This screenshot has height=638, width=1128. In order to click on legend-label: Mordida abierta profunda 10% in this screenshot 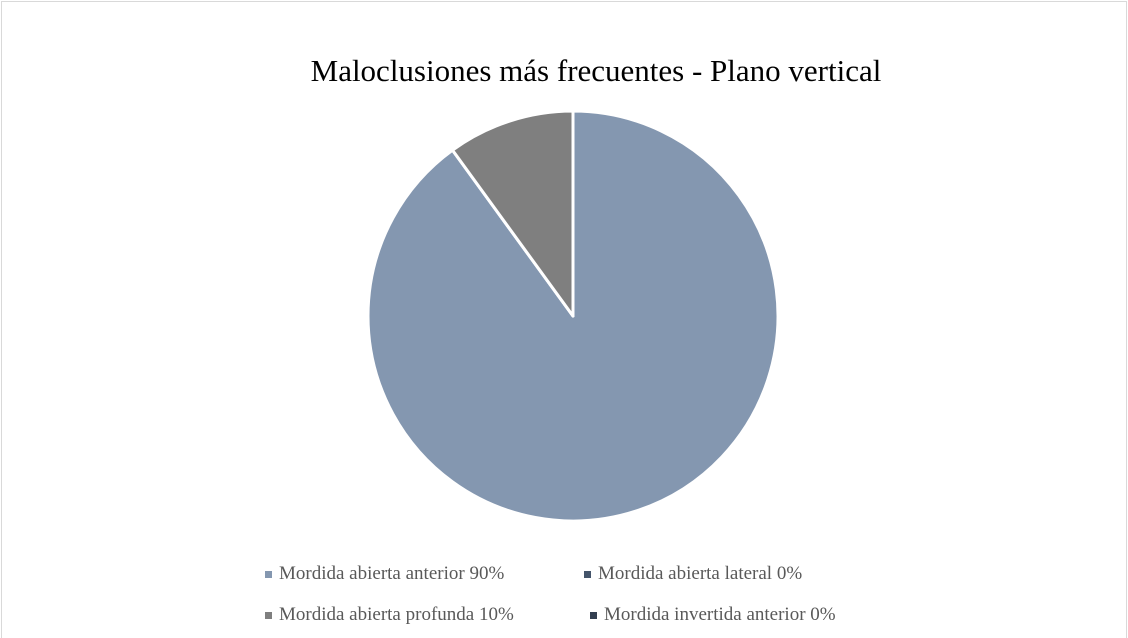, I will do `click(396, 614)`.